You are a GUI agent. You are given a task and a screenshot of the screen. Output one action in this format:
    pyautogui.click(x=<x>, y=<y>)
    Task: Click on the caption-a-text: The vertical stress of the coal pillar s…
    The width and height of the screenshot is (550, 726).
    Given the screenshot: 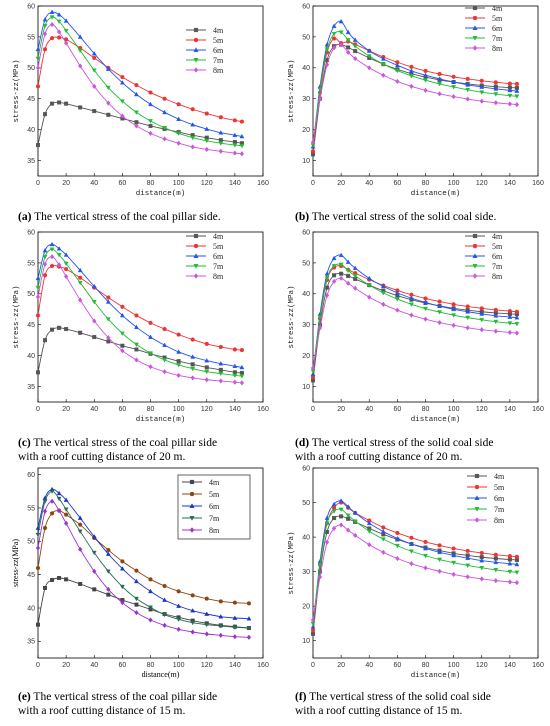 What is the action you would take?
    pyautogui.click(x=126, y=217)
    